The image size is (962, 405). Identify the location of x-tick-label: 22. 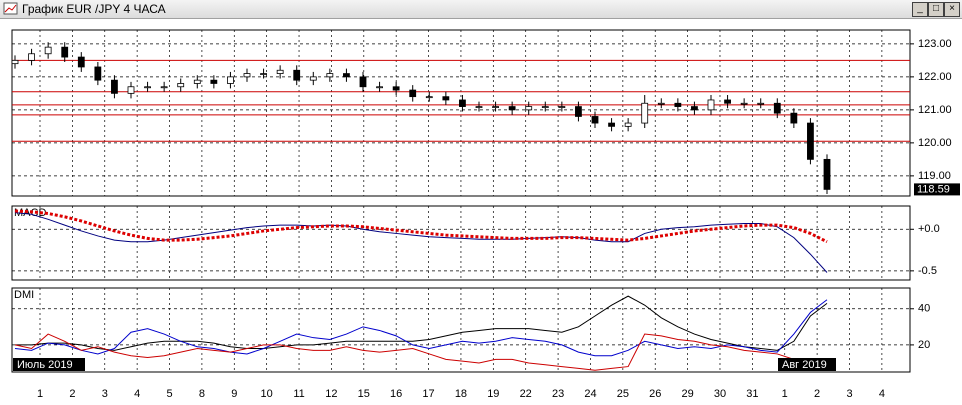
(526, 394).